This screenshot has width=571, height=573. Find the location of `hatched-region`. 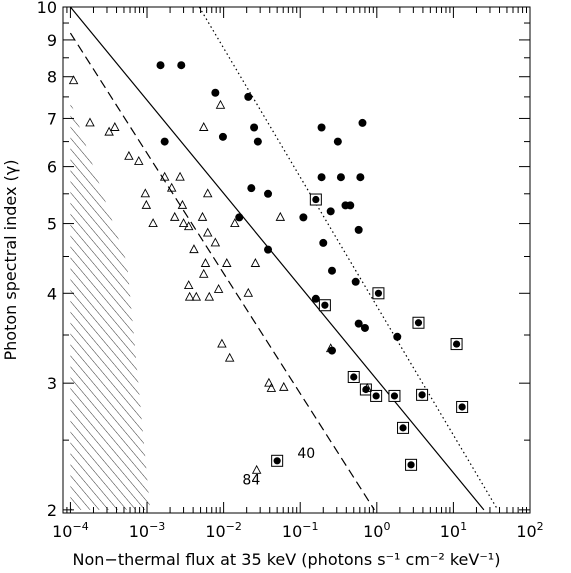

hatched-region is located at coordinates (110, 305).